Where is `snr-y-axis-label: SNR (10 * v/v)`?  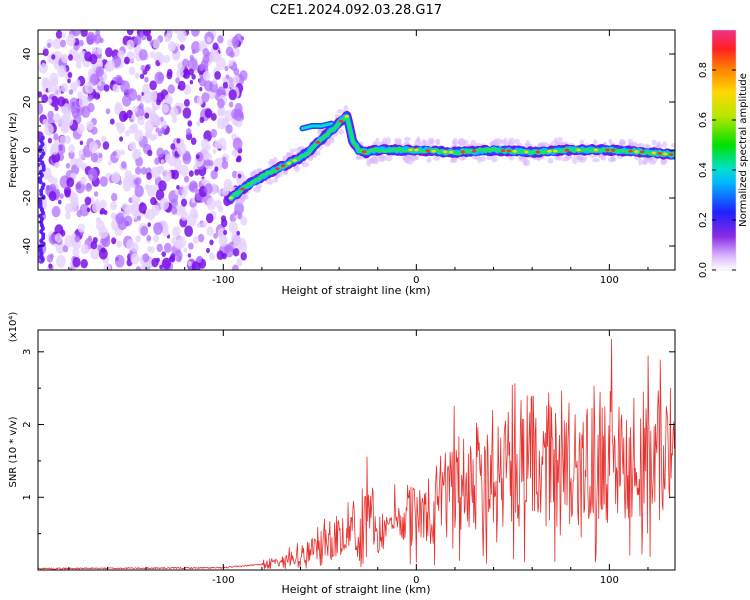 snr-y-axis-label: SNR (10 * v/v) is located at coordinates (13, 451).